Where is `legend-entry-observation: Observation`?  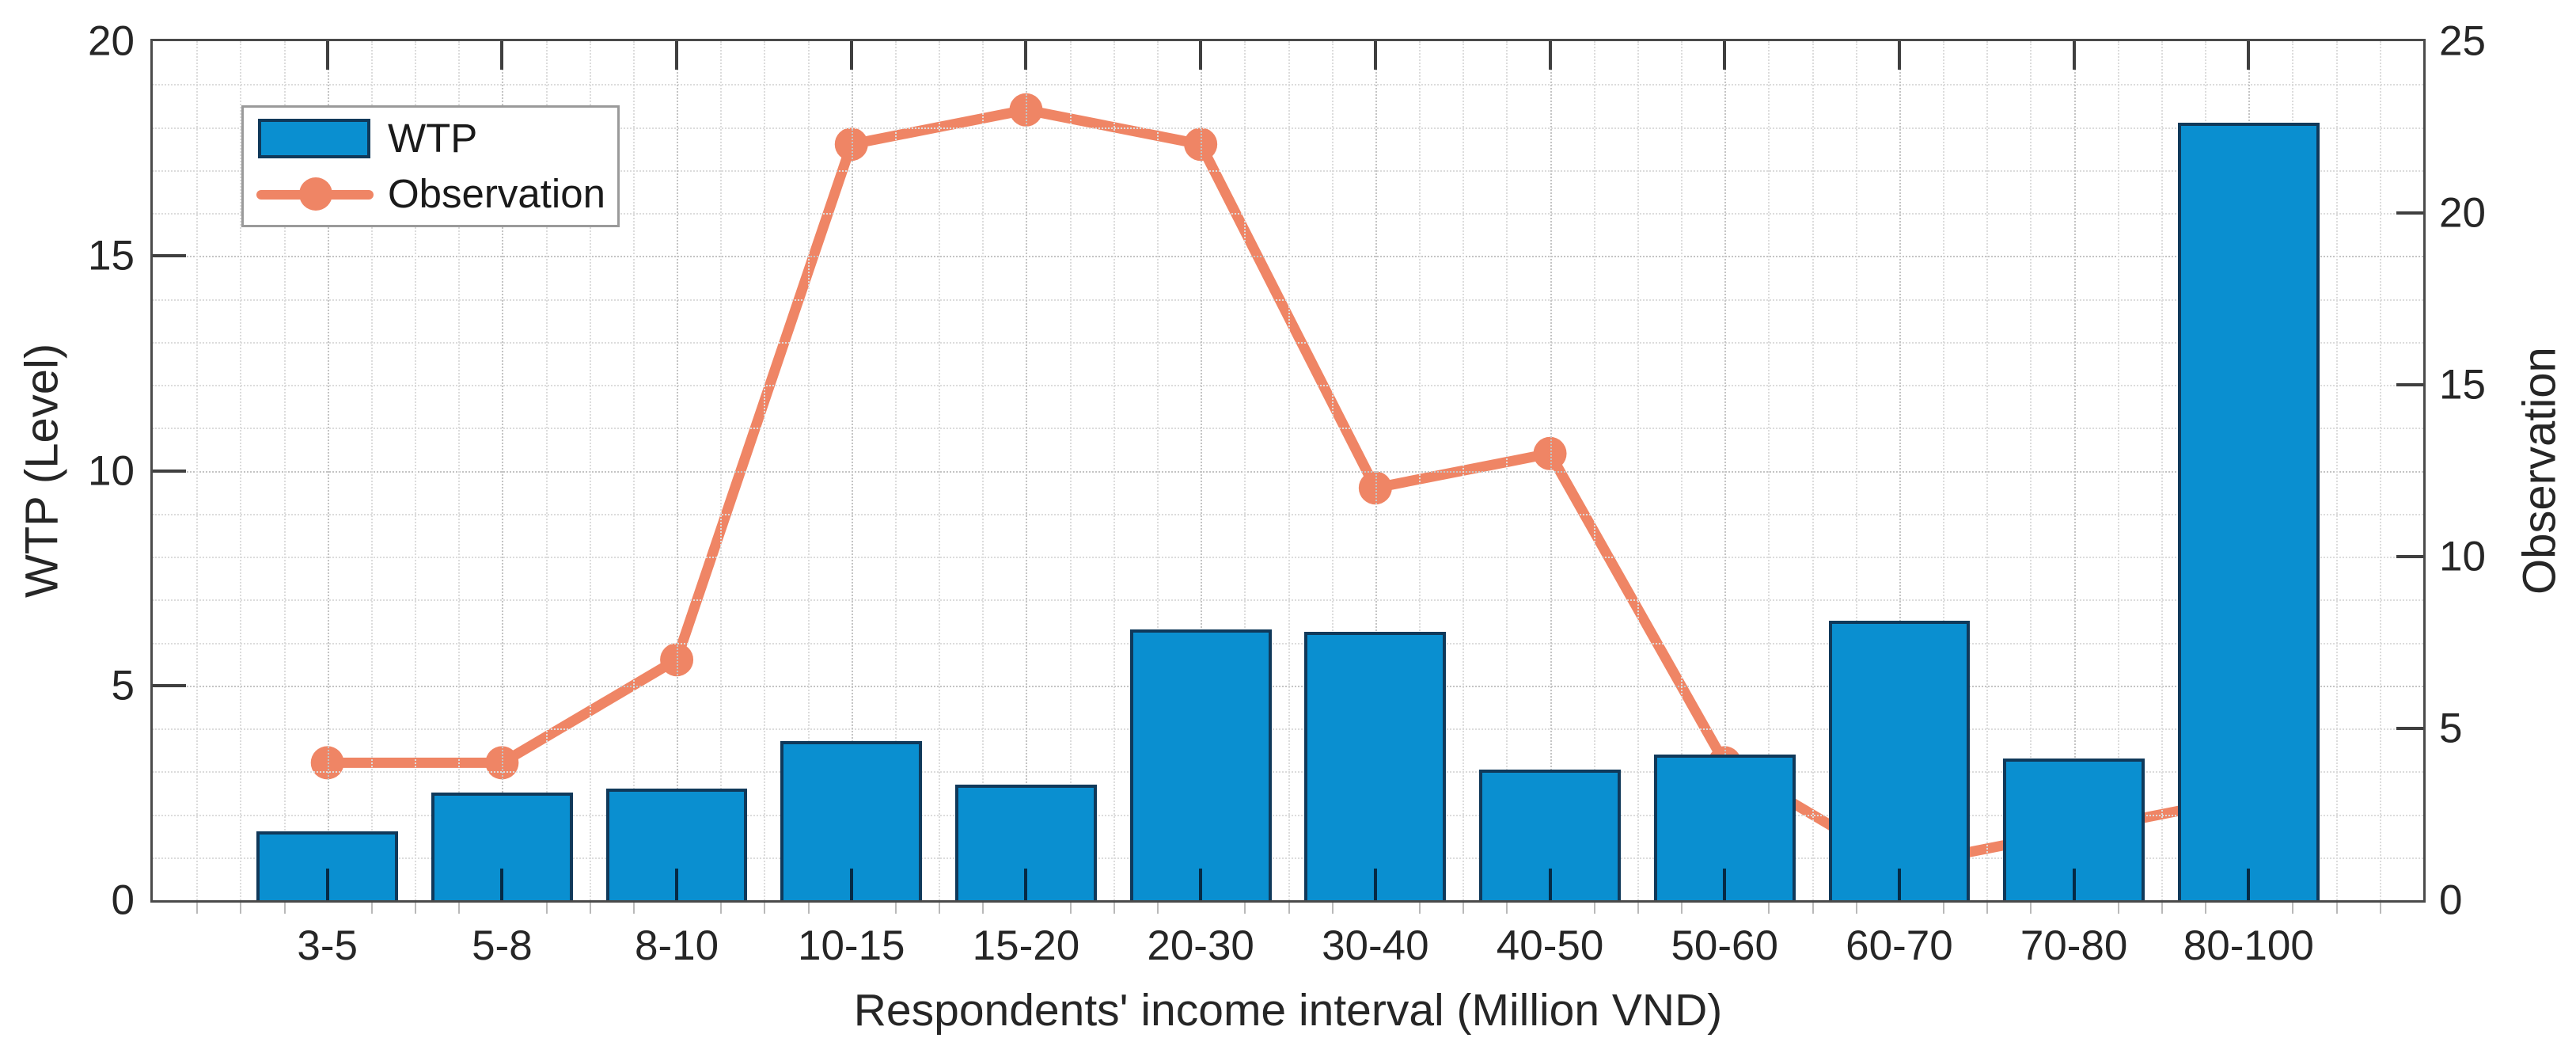 legend-entry-observation: Observation is located at coordinates (430, 193).